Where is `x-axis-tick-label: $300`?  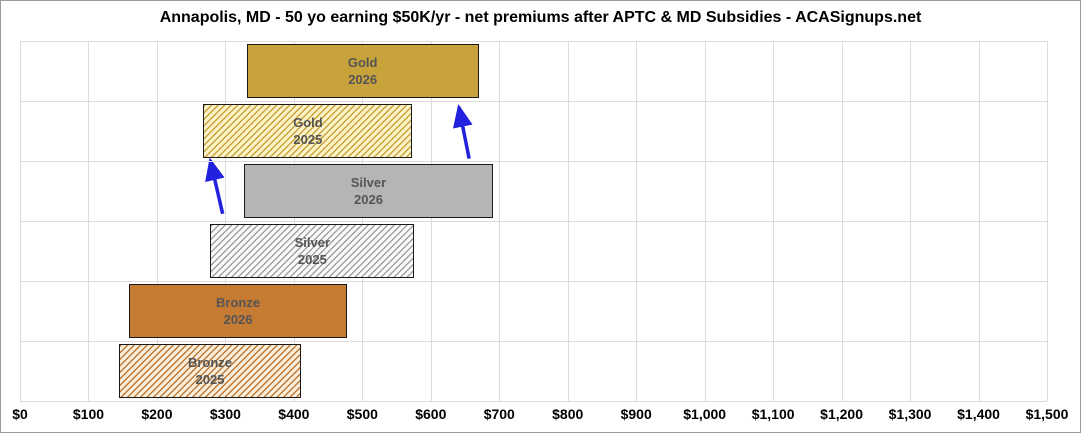
x-axis-tick-label: $300 is located at coordinates (225, 414).